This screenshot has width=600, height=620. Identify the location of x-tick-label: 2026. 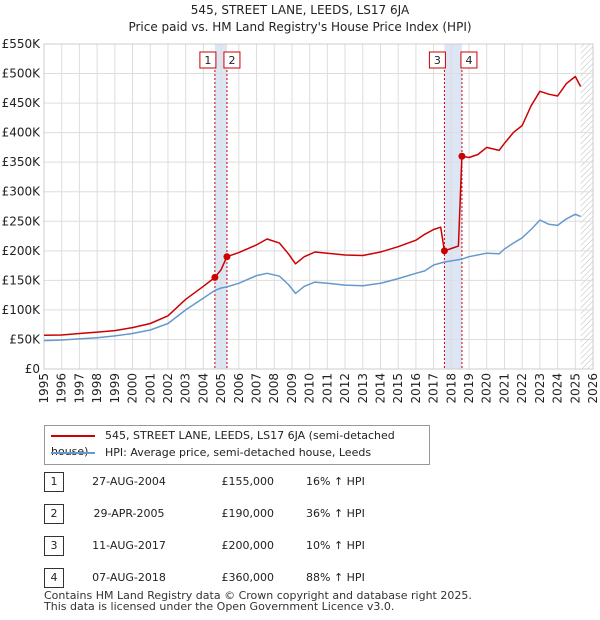
(593, 388).